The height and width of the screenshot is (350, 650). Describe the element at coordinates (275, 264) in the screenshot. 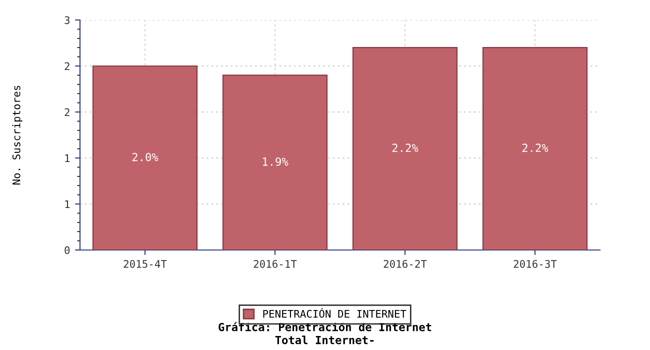

I see `x-tick-label: 2016-1T` at that location.